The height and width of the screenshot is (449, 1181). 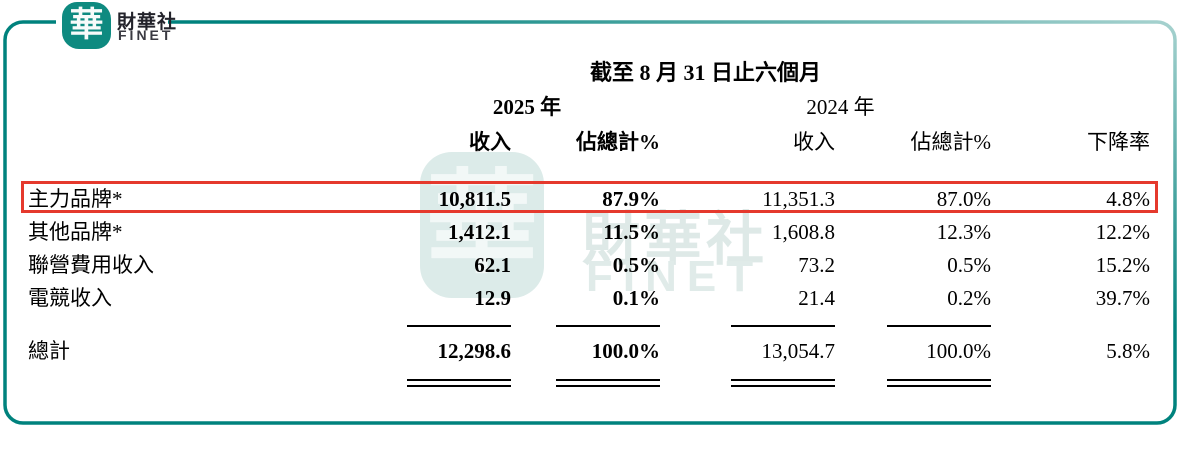 I want to click on header-revenue-2025: 收入, so click(x=490, y=142).